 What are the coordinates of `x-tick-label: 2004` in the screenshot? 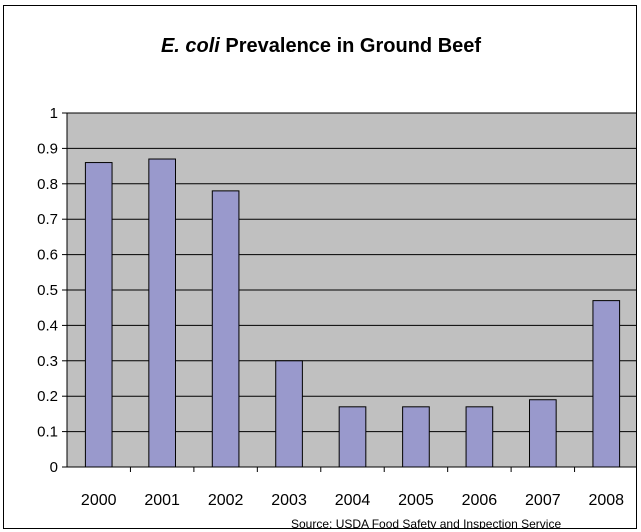 It's located at (353, 500).